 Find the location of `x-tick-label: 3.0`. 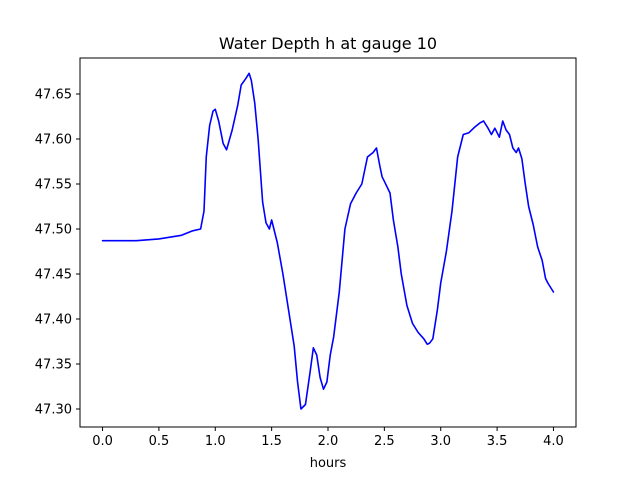

x-tick-label: 3.0 is located at coordinates (440, 441).